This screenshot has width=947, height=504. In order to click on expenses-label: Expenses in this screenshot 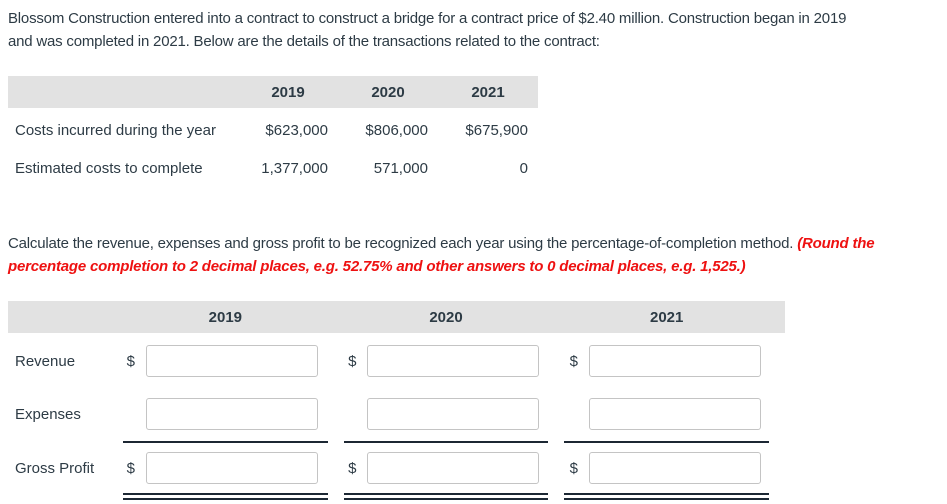, I will do `click(48, 414)`.